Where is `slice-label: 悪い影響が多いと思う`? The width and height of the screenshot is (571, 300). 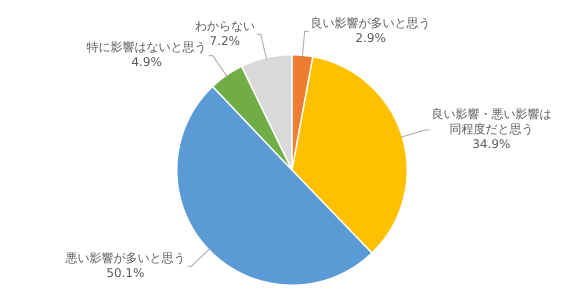
slice-label: 悪い影響が多いと思う is located at coordinates (125, 257).